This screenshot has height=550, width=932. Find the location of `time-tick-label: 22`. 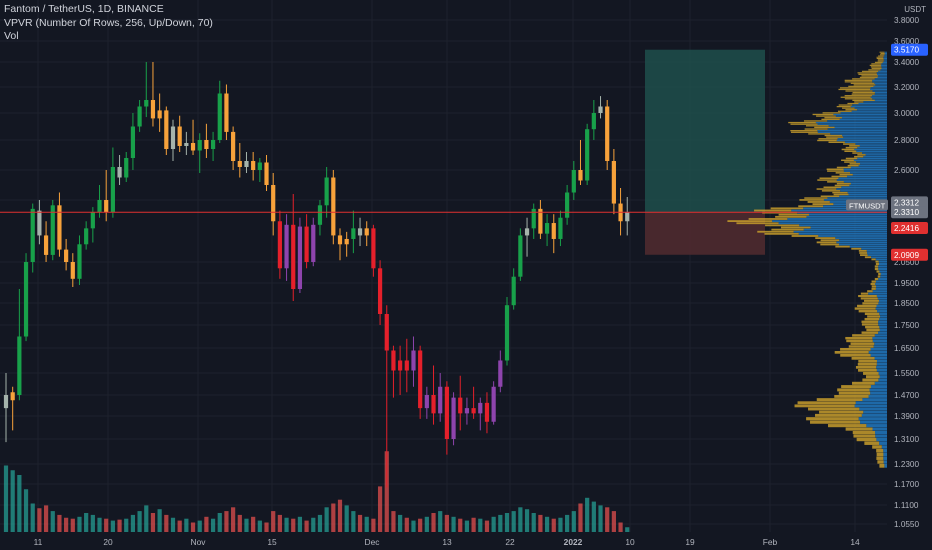

time-tick-label: 22 is located at coordinates (510, 542).